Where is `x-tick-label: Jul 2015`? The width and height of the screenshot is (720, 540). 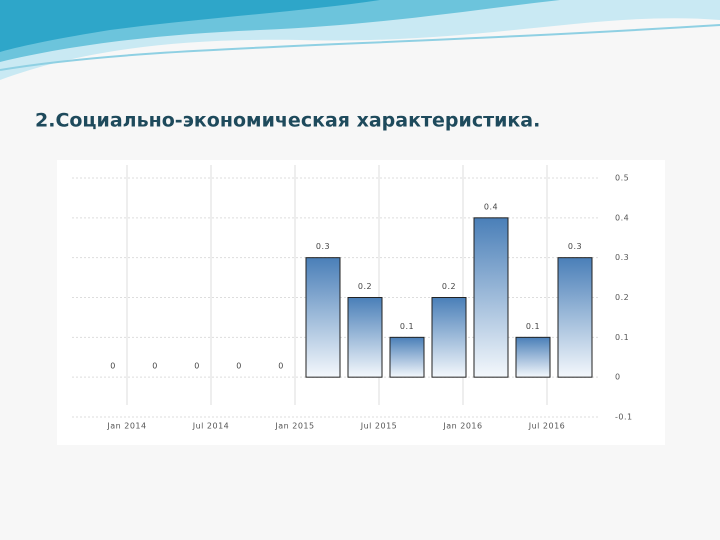
x-tick-label: Jul 2015 is located at coordinates (379, 426).